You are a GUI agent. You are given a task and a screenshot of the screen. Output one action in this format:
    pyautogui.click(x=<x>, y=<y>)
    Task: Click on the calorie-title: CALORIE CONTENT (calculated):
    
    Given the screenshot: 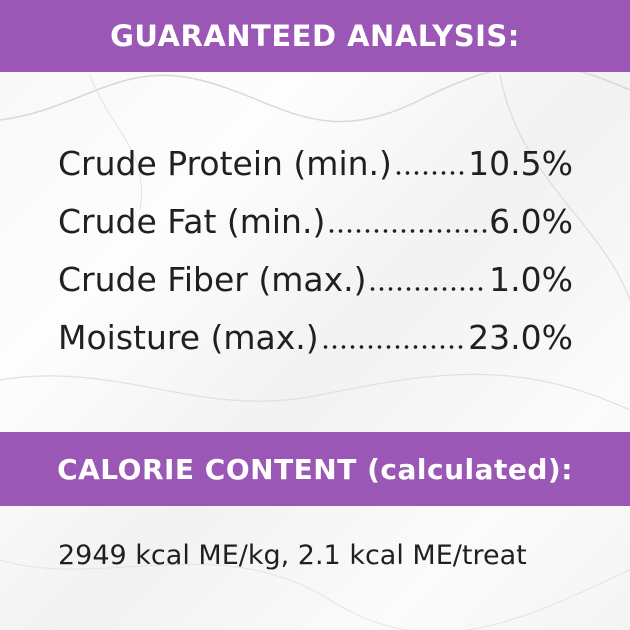 What is the action you would take?
    pyautogui.click(x=315, y=469)
    